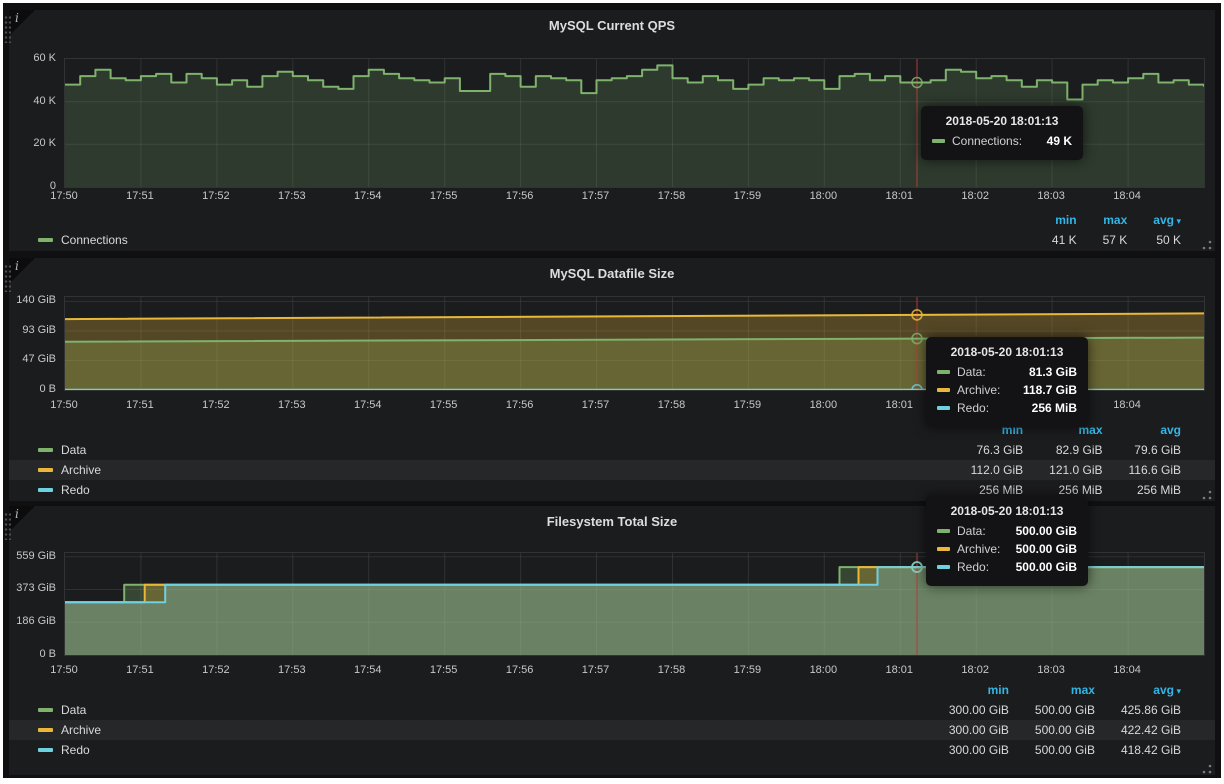  What do you see at coordinates (1007, 408) in the screenshot?
I see `tooltip-series-row: Redo: 256 MiB` at bounding box center [1007, 408].